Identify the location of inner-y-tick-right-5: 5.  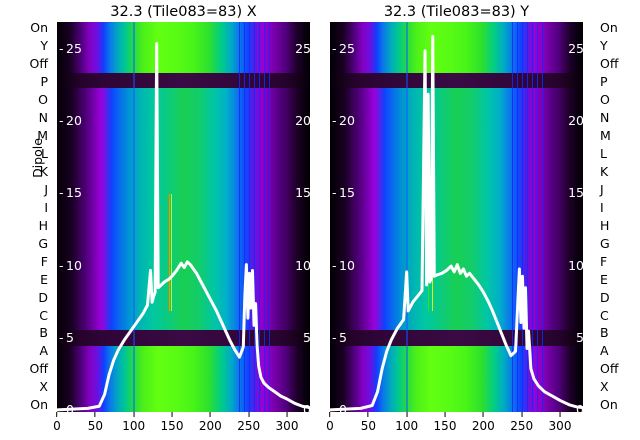
(579, 337).